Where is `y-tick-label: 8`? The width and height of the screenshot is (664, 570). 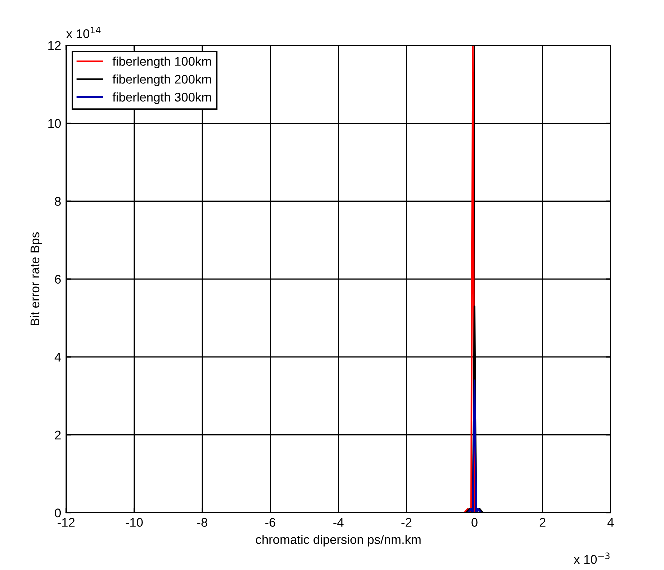 y-tick-label: 8 is located at coordinates (58, 201).